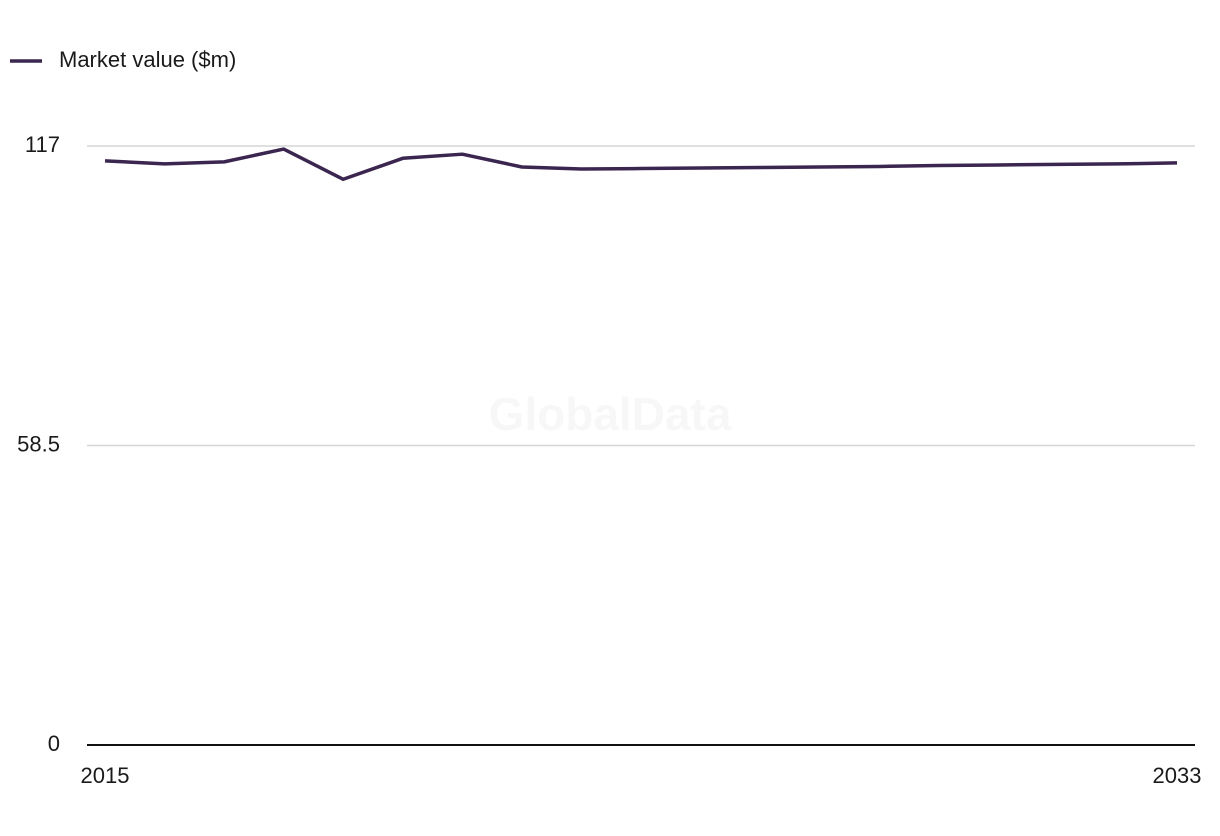 This screenshot has width=1220, height=836. What do you see at coordinates (38, 443) in the screenshot?
I see `y-tick-label: 58.5` at bounding box center [38, 443].